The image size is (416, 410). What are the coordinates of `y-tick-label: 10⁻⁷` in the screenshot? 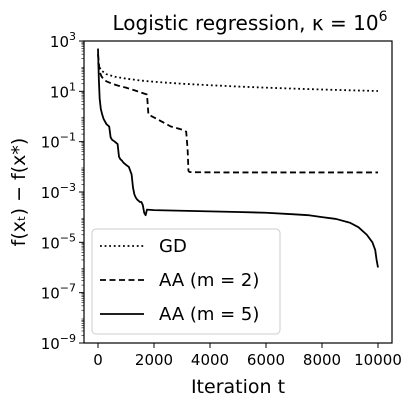 It's located at (58, 292).